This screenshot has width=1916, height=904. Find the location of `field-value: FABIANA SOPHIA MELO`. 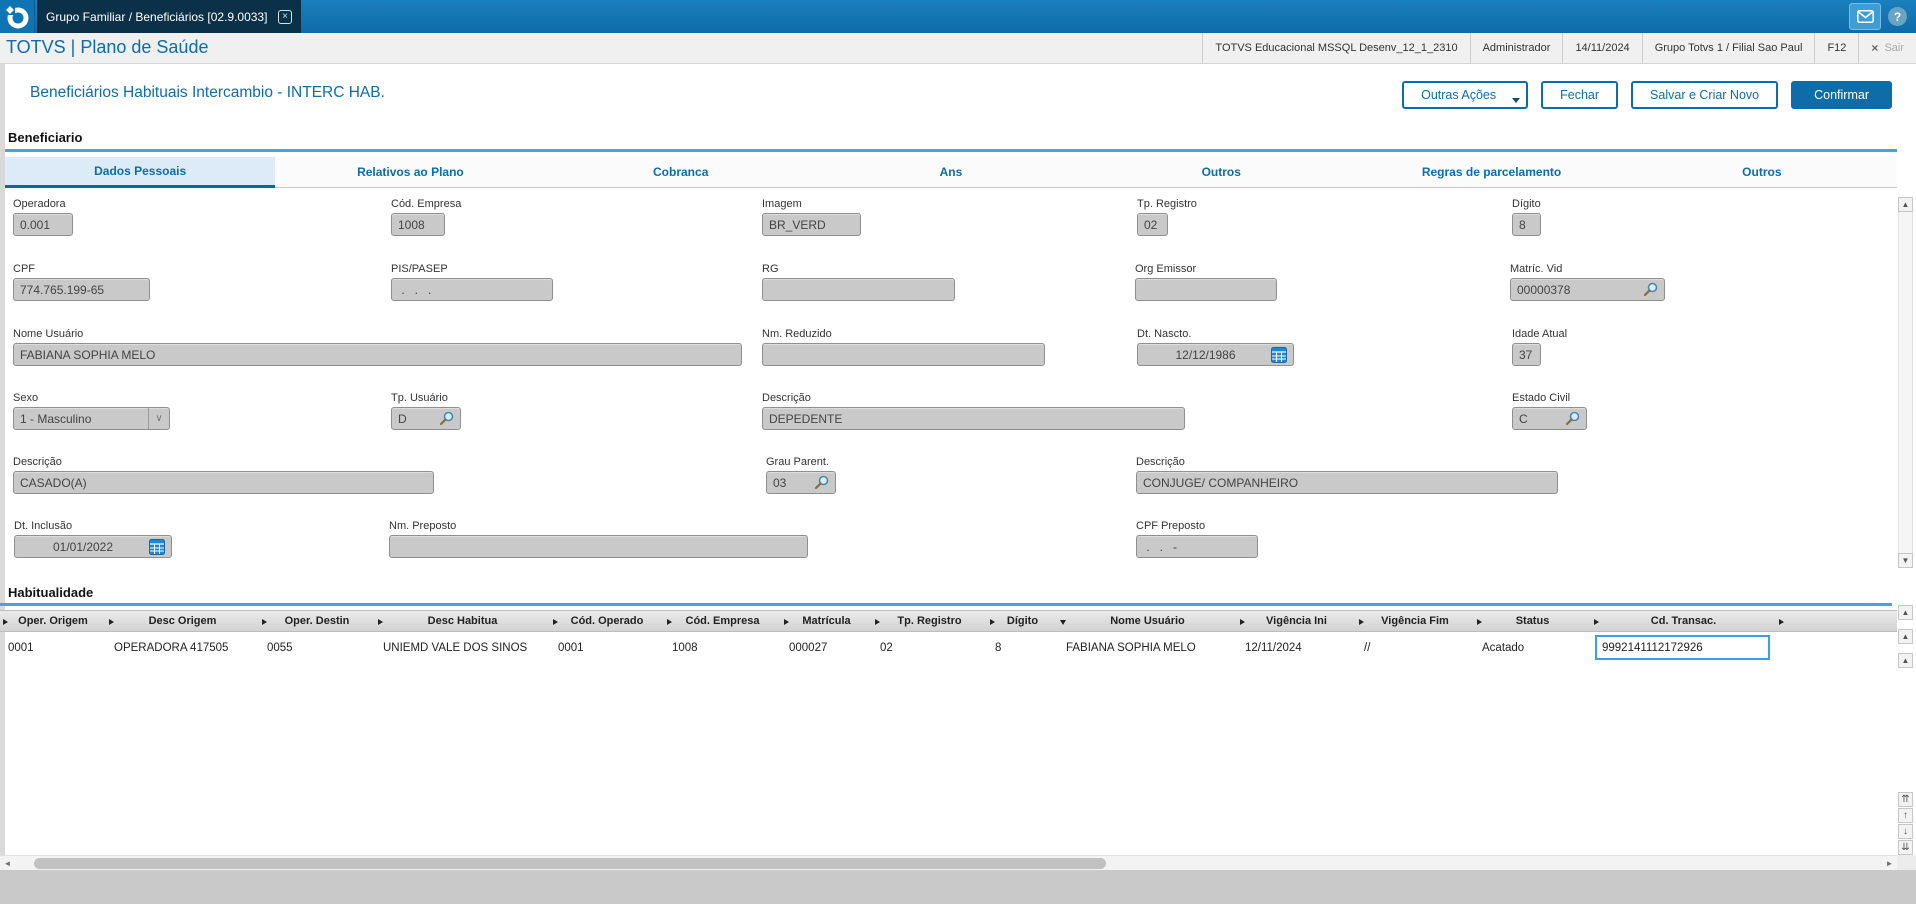

field-value: FABIANA SOPHIA MELO is located at coordinates (88, 354).